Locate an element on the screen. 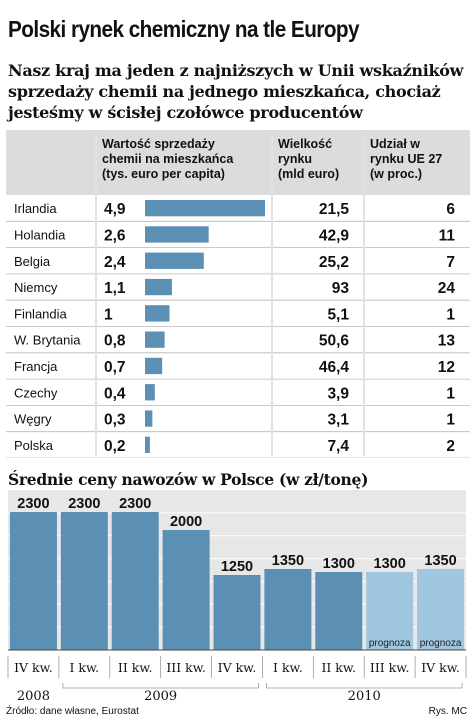 Image resolution: width=475 pixels, height=722 pixels. chart-title: Polski rynek chemiczny na tle Europy is located at coordinates (184, 29).